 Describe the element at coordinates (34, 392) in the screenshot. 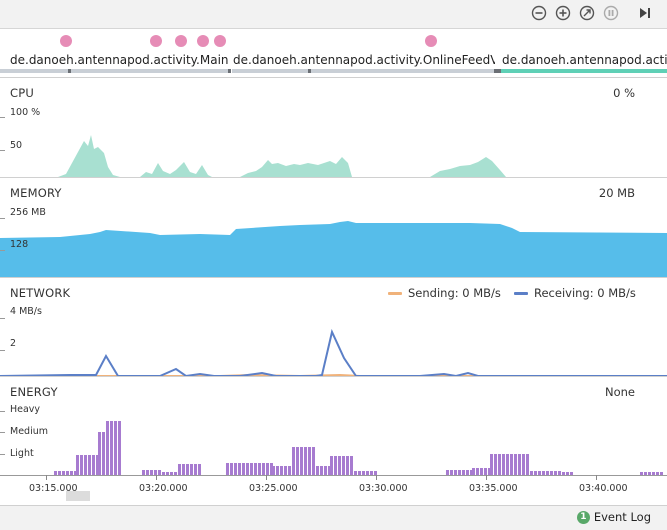

I see `energy-title: ENERGY` at that location.